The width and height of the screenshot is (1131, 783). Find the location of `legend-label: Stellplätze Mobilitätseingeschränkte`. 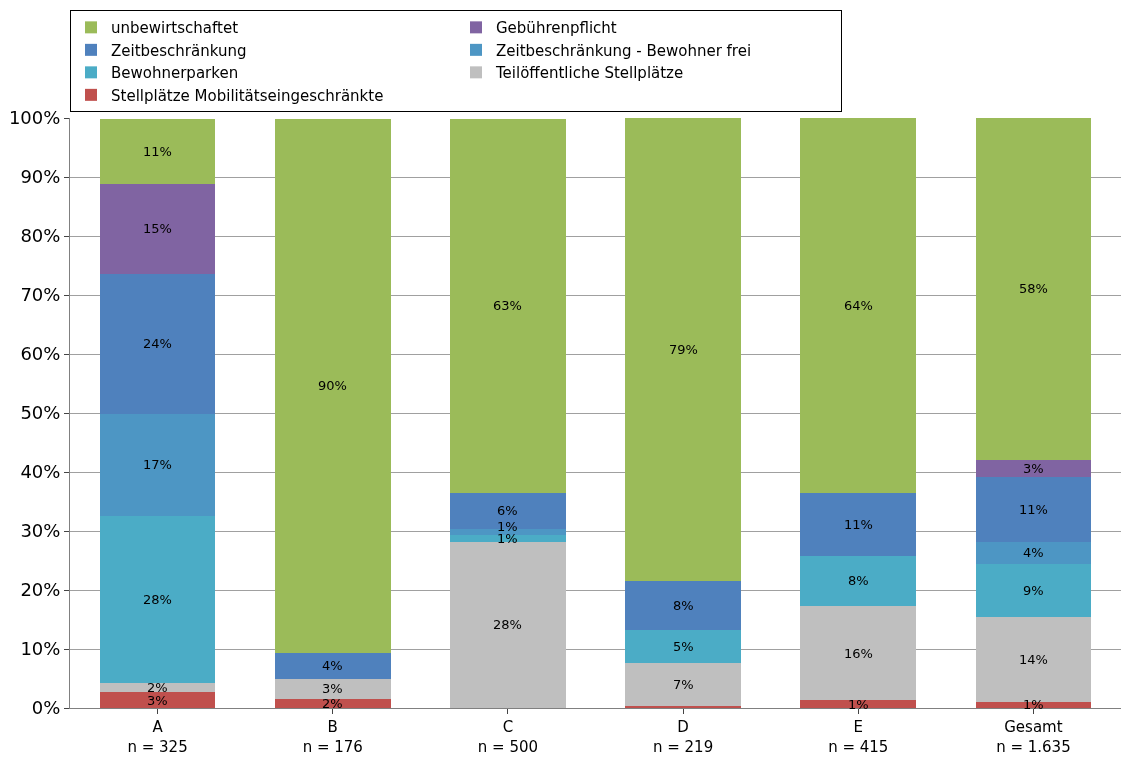

legend-label: Stellplätze Mobilitätseingeschränkte is located at coordinates (247, 95).